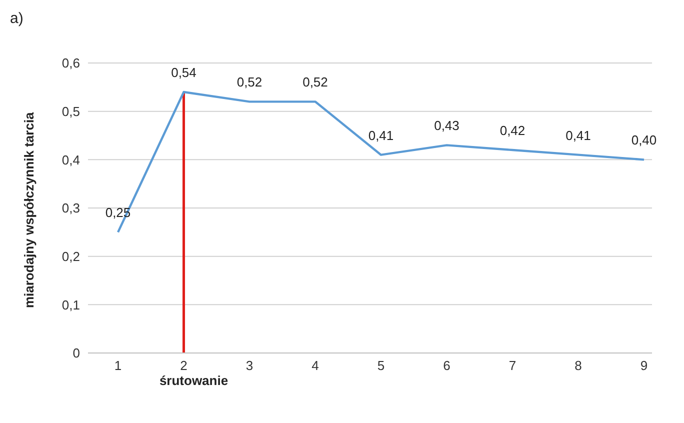 The width and height of the screenshot is (684, 423). What do you see at coordinates (118, 366) in the screenshot?
I see `x-tick-label: 1` at bounding box center [118, 366].